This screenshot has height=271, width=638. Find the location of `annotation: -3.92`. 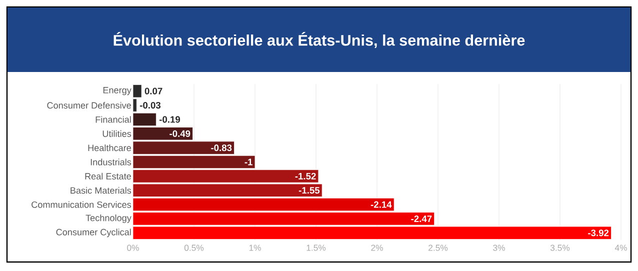

annotation: -3.92 is located at coordinates (598, 233).